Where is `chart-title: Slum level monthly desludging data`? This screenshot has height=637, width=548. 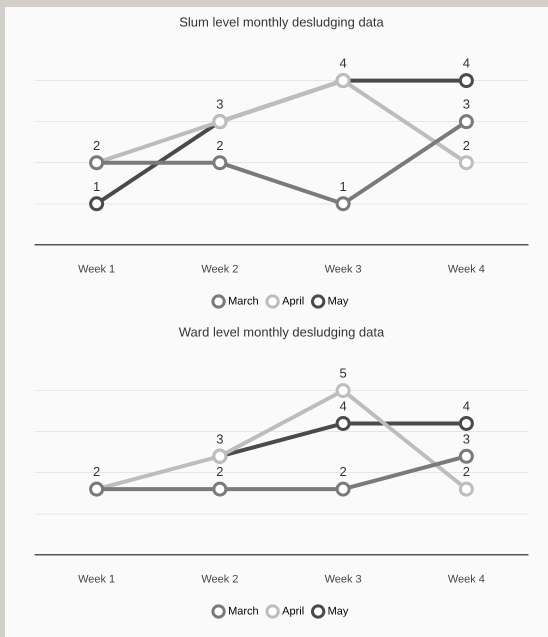 chart-title: Slum level monthly desludging data is located at coordinates (282, 22).